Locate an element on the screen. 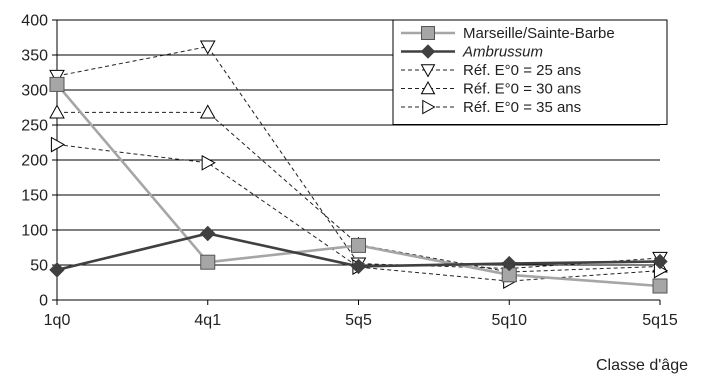 This screenshot has height=379, width=701. y-tick-label: 50 is located at coordinates (39, 266).